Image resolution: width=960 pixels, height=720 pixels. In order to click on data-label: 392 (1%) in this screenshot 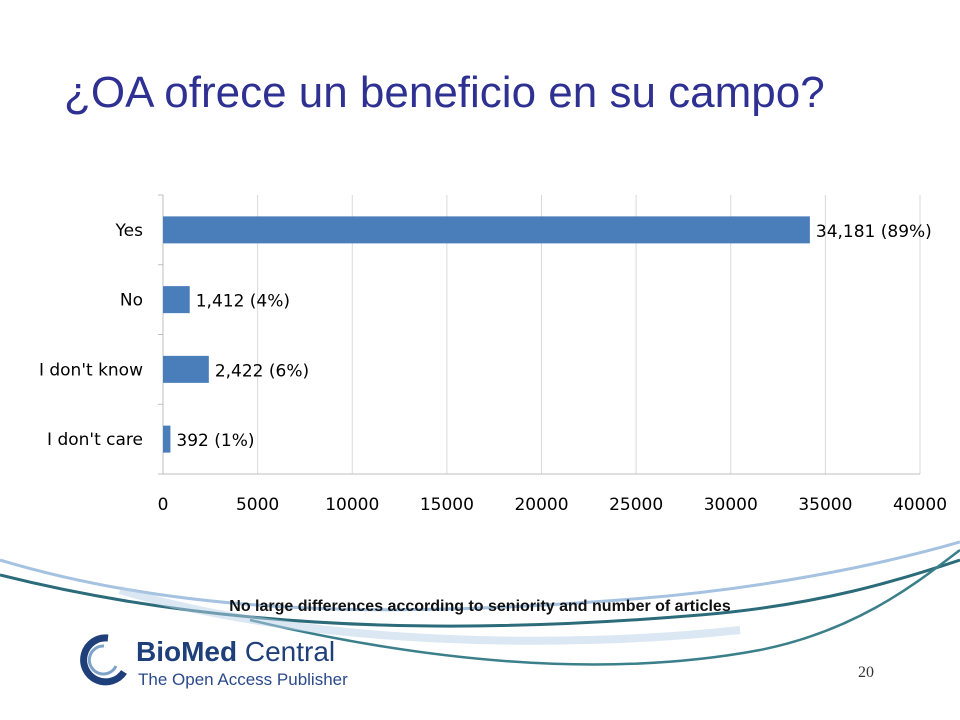, I will do `click(215, 441)`.